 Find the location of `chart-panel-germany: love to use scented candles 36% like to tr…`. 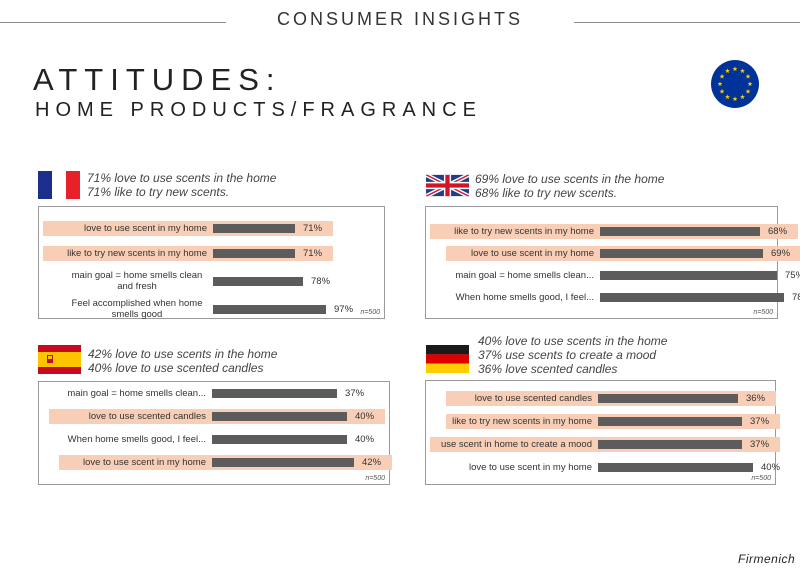

chart-panel-germany: love to use scented candles 36% like to tr… is located at coordinates (602, 432).